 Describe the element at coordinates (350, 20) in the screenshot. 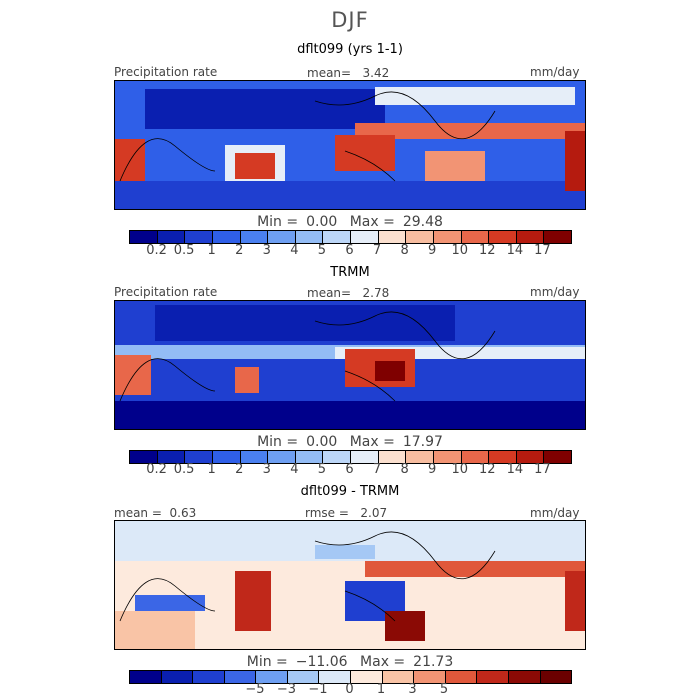

I see `season-title: DJF` at that location.